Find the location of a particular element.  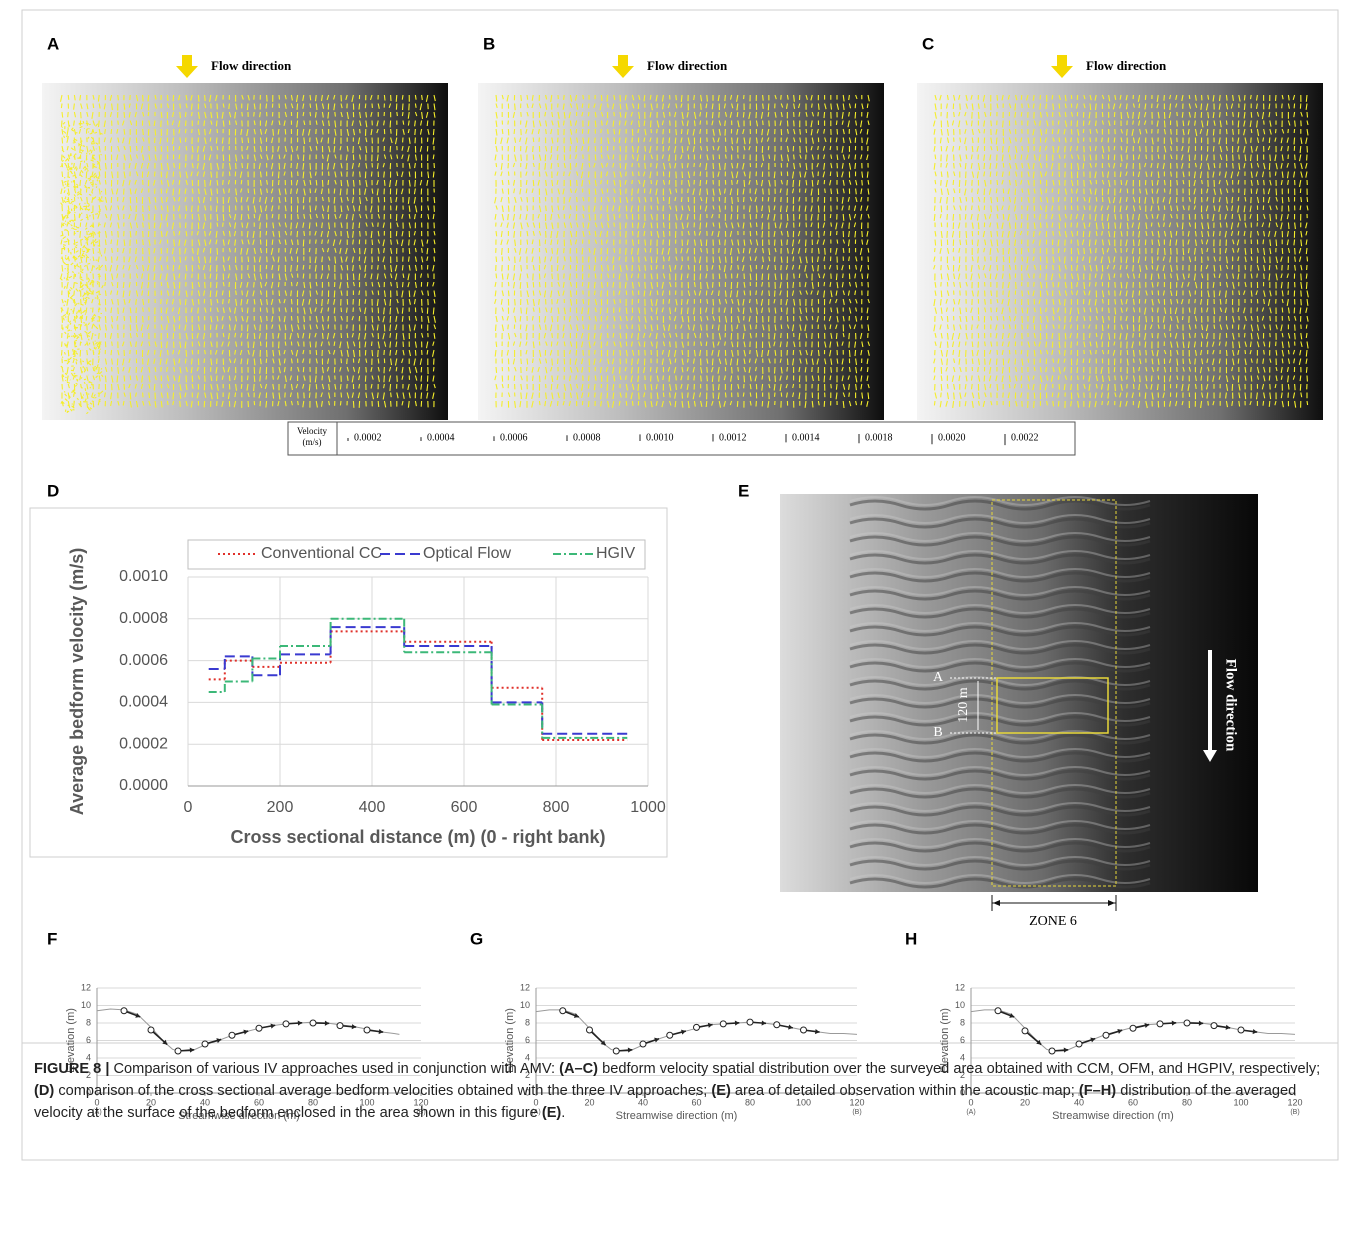

velocity-legend-item: 0.0022 is located at coordinates (1025, 437).